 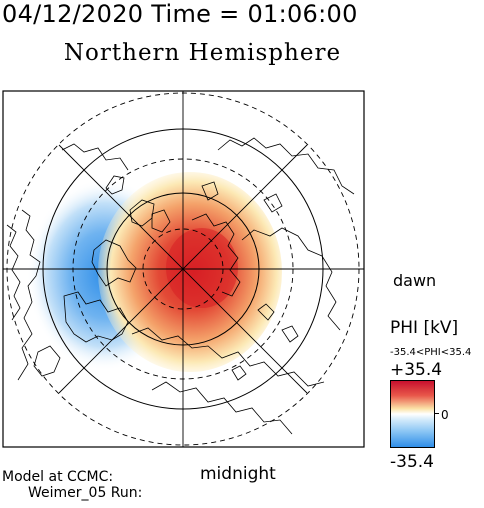 I want to click on colorbar-title: PHI [kV], so click(x=424, y=328).